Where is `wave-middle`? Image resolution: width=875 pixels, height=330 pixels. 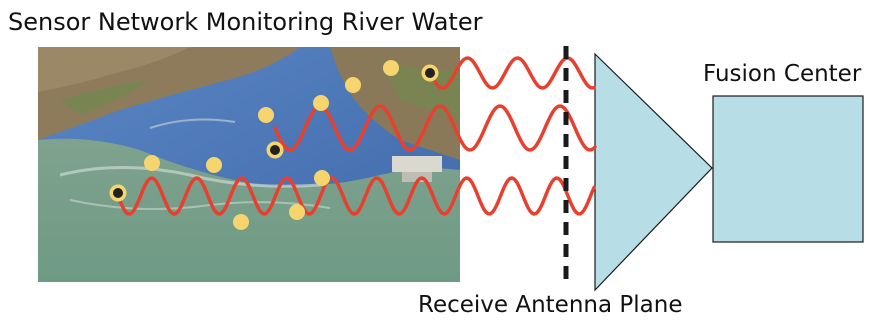
wave-middle is located at coordinates (435, 128).